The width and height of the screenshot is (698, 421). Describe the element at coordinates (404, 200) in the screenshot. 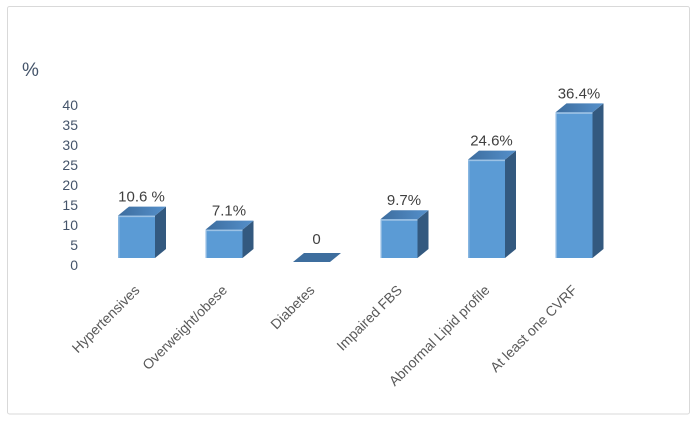

I see `data-label: 9.7%` at that location.